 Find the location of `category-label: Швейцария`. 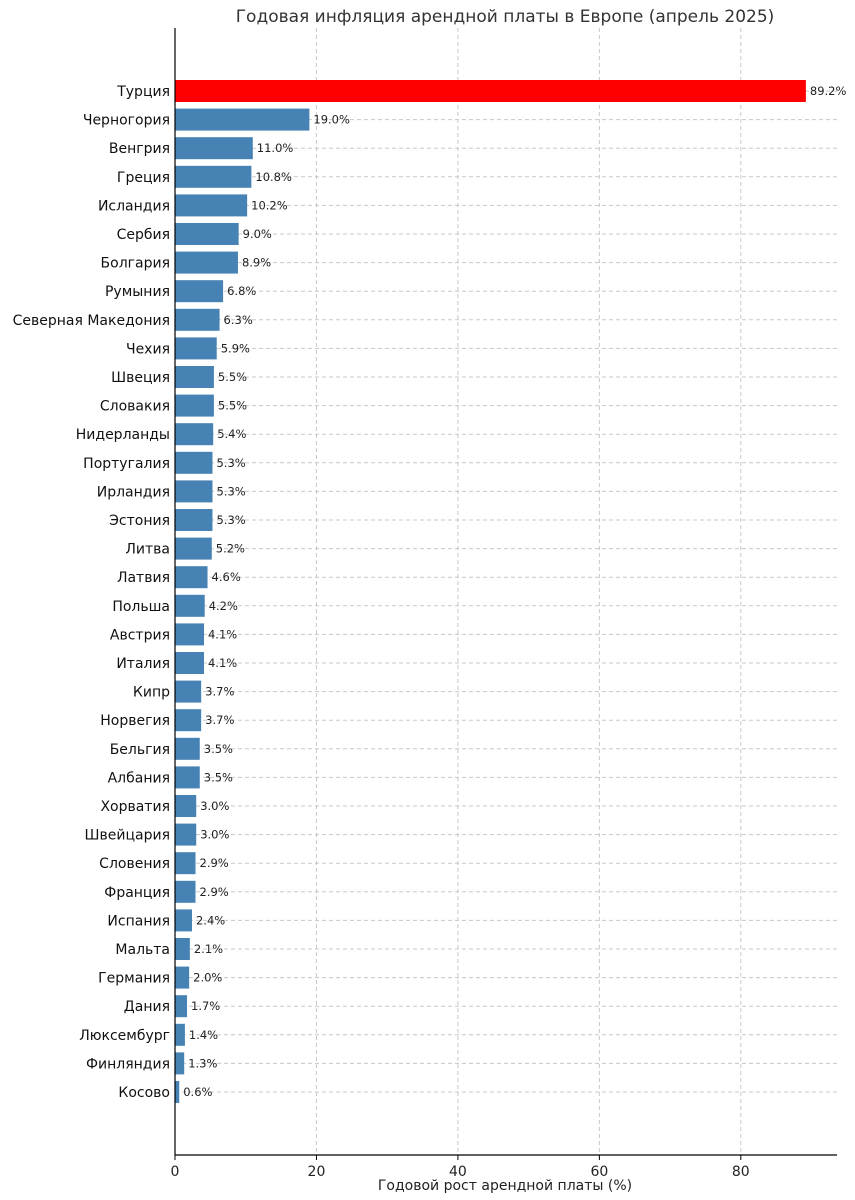

category-label: Швейцария is located at coordinates (127, 836).